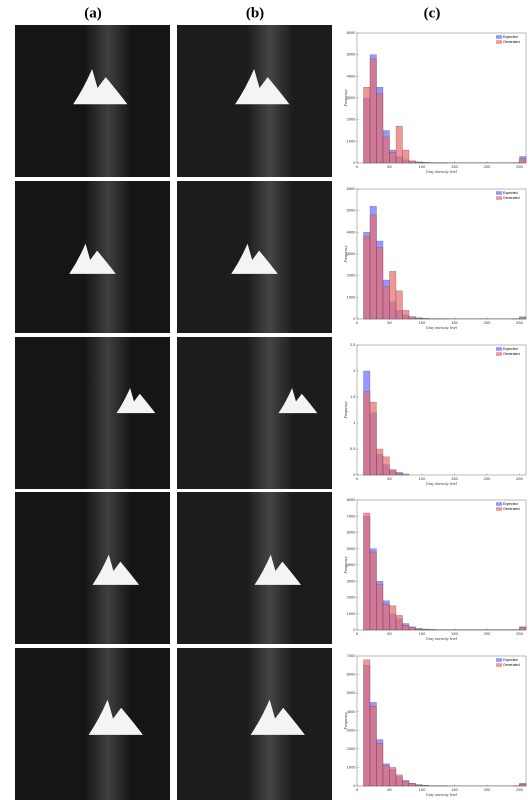  I want to click on y-tick-label: 2000, so click(352, 119).